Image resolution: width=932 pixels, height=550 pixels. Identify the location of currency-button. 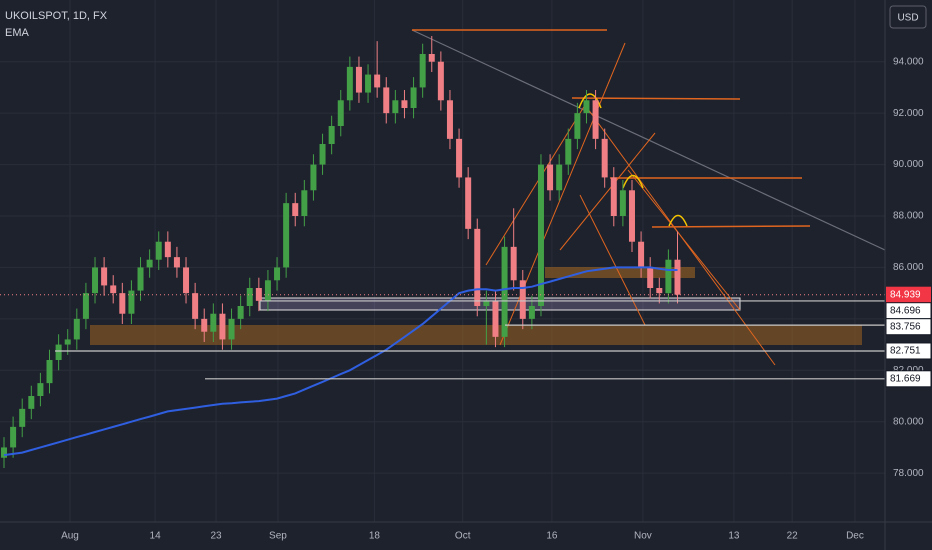
(908, 17).